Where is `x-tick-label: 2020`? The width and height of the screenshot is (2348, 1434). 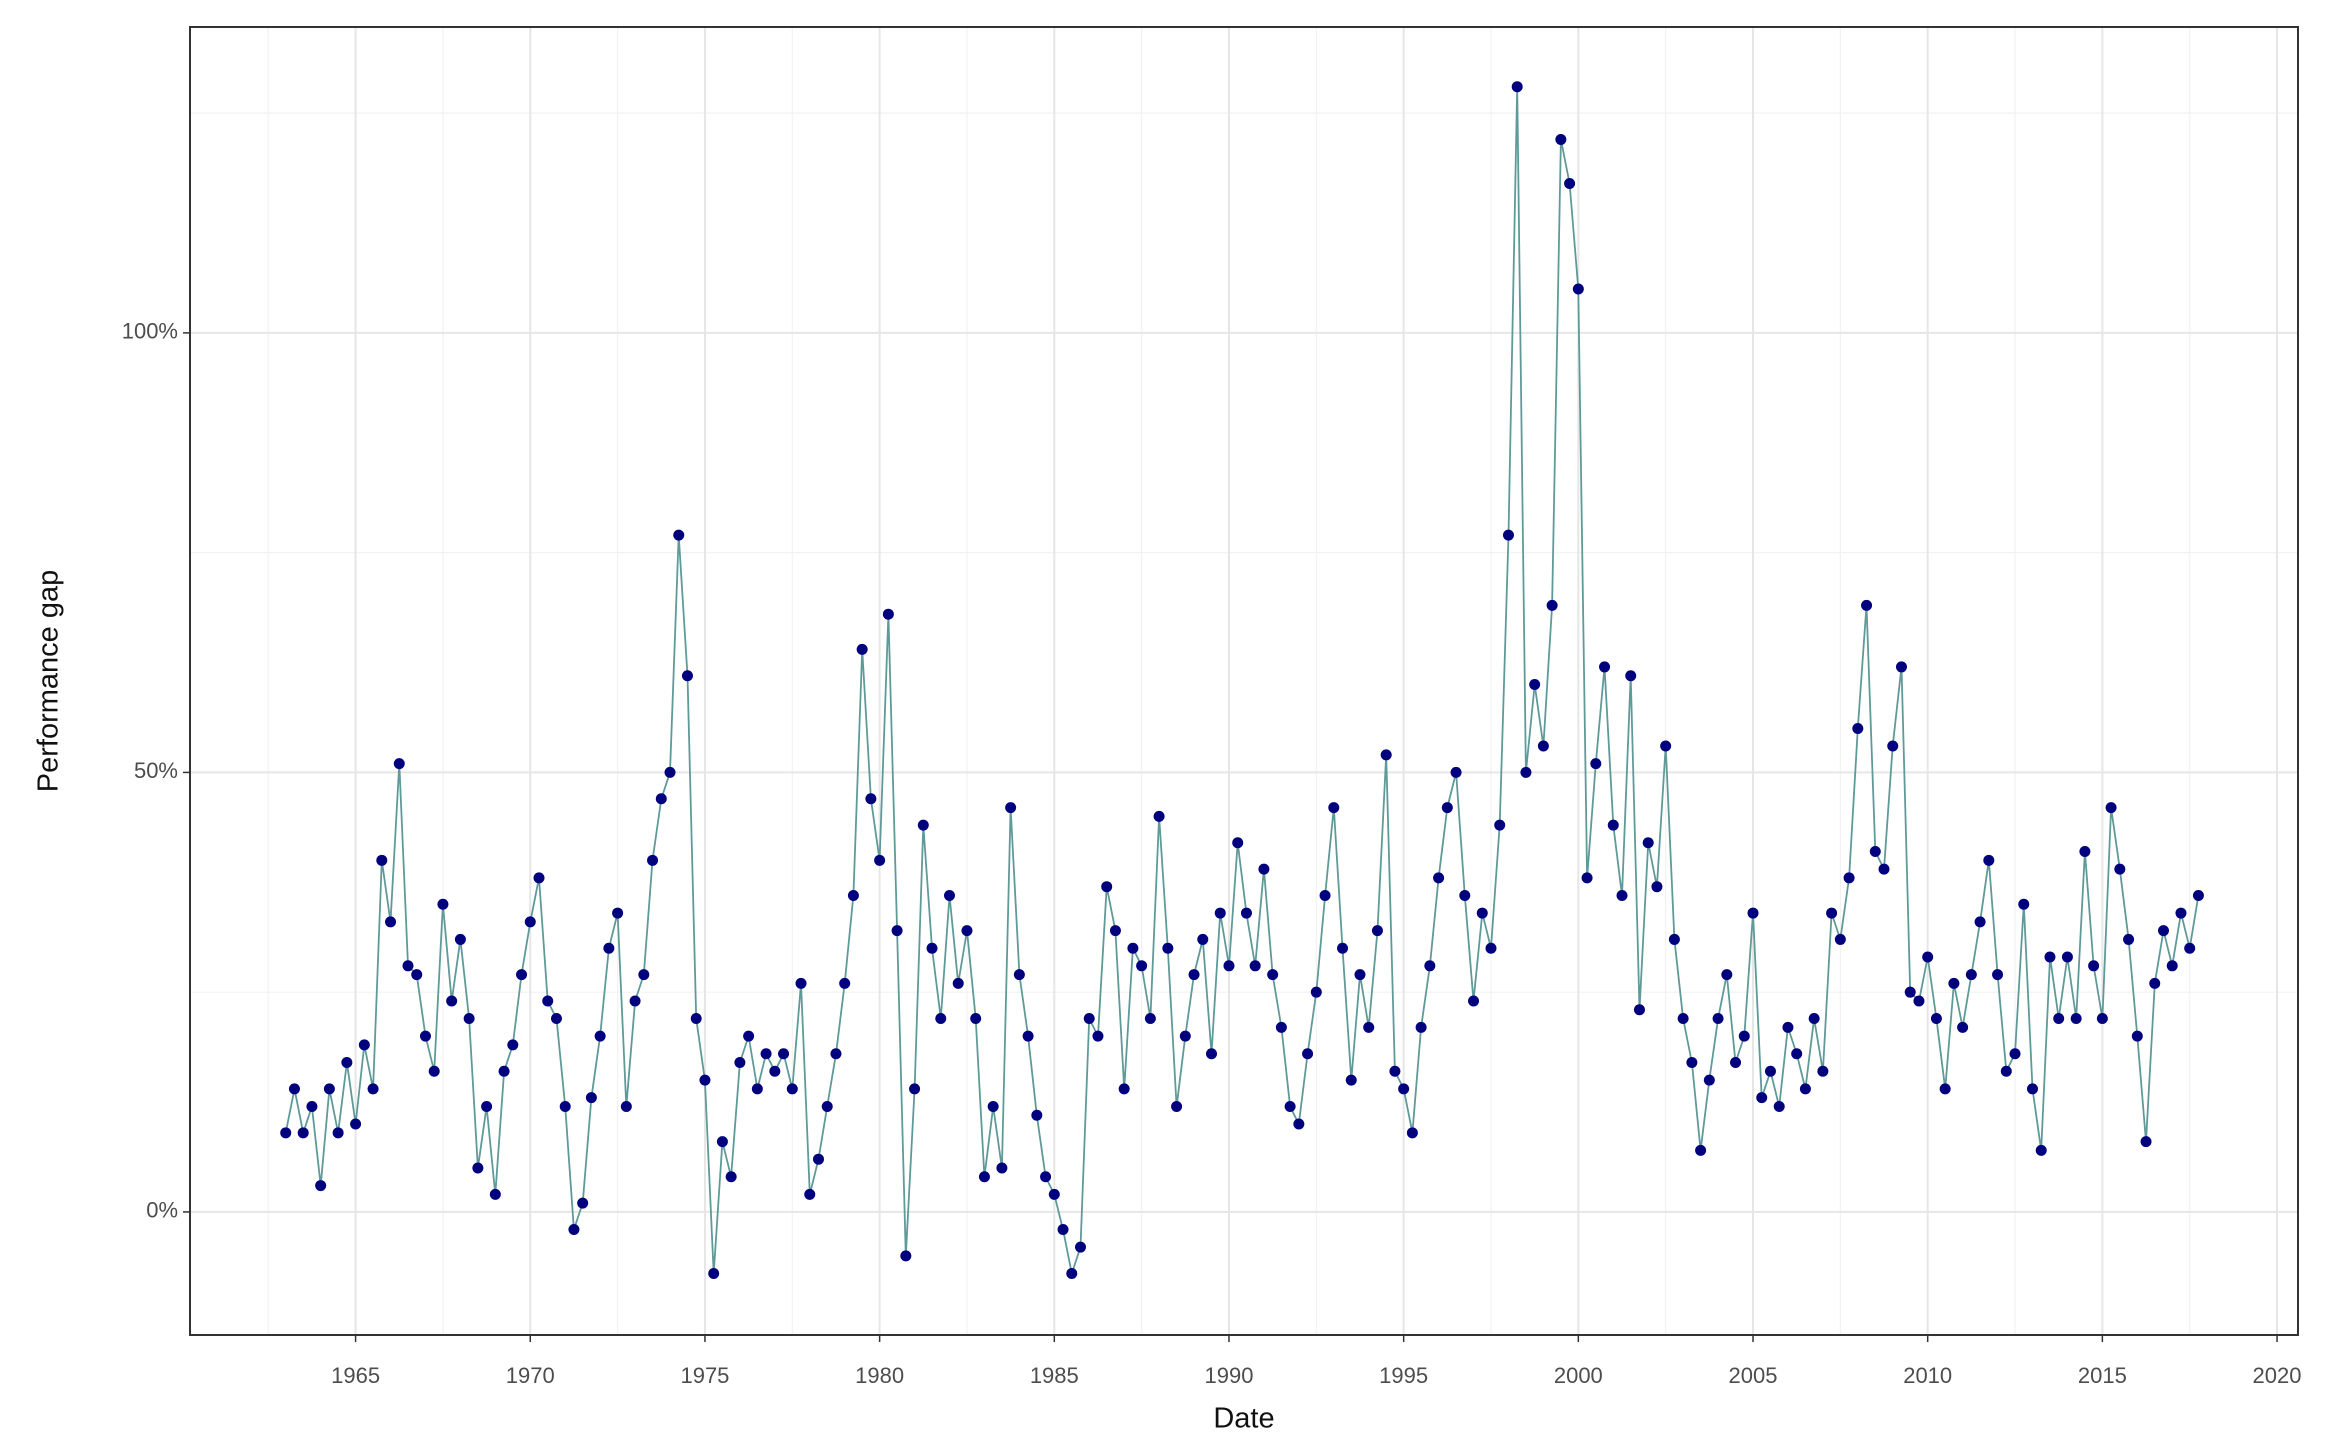
x-tick-label: 2020 is located at coordinates (2277, 1375).